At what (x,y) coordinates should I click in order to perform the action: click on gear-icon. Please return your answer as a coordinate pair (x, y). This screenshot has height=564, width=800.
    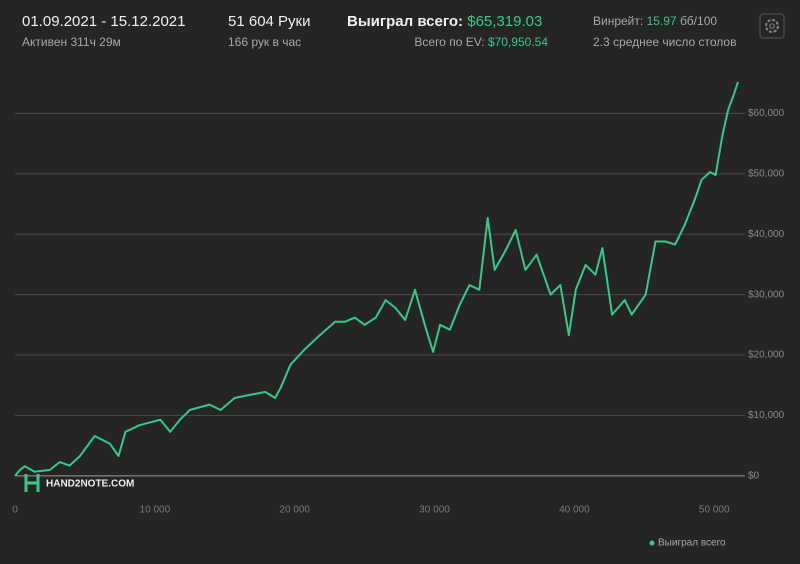
    Looking at the image, I should click on (772, 26).